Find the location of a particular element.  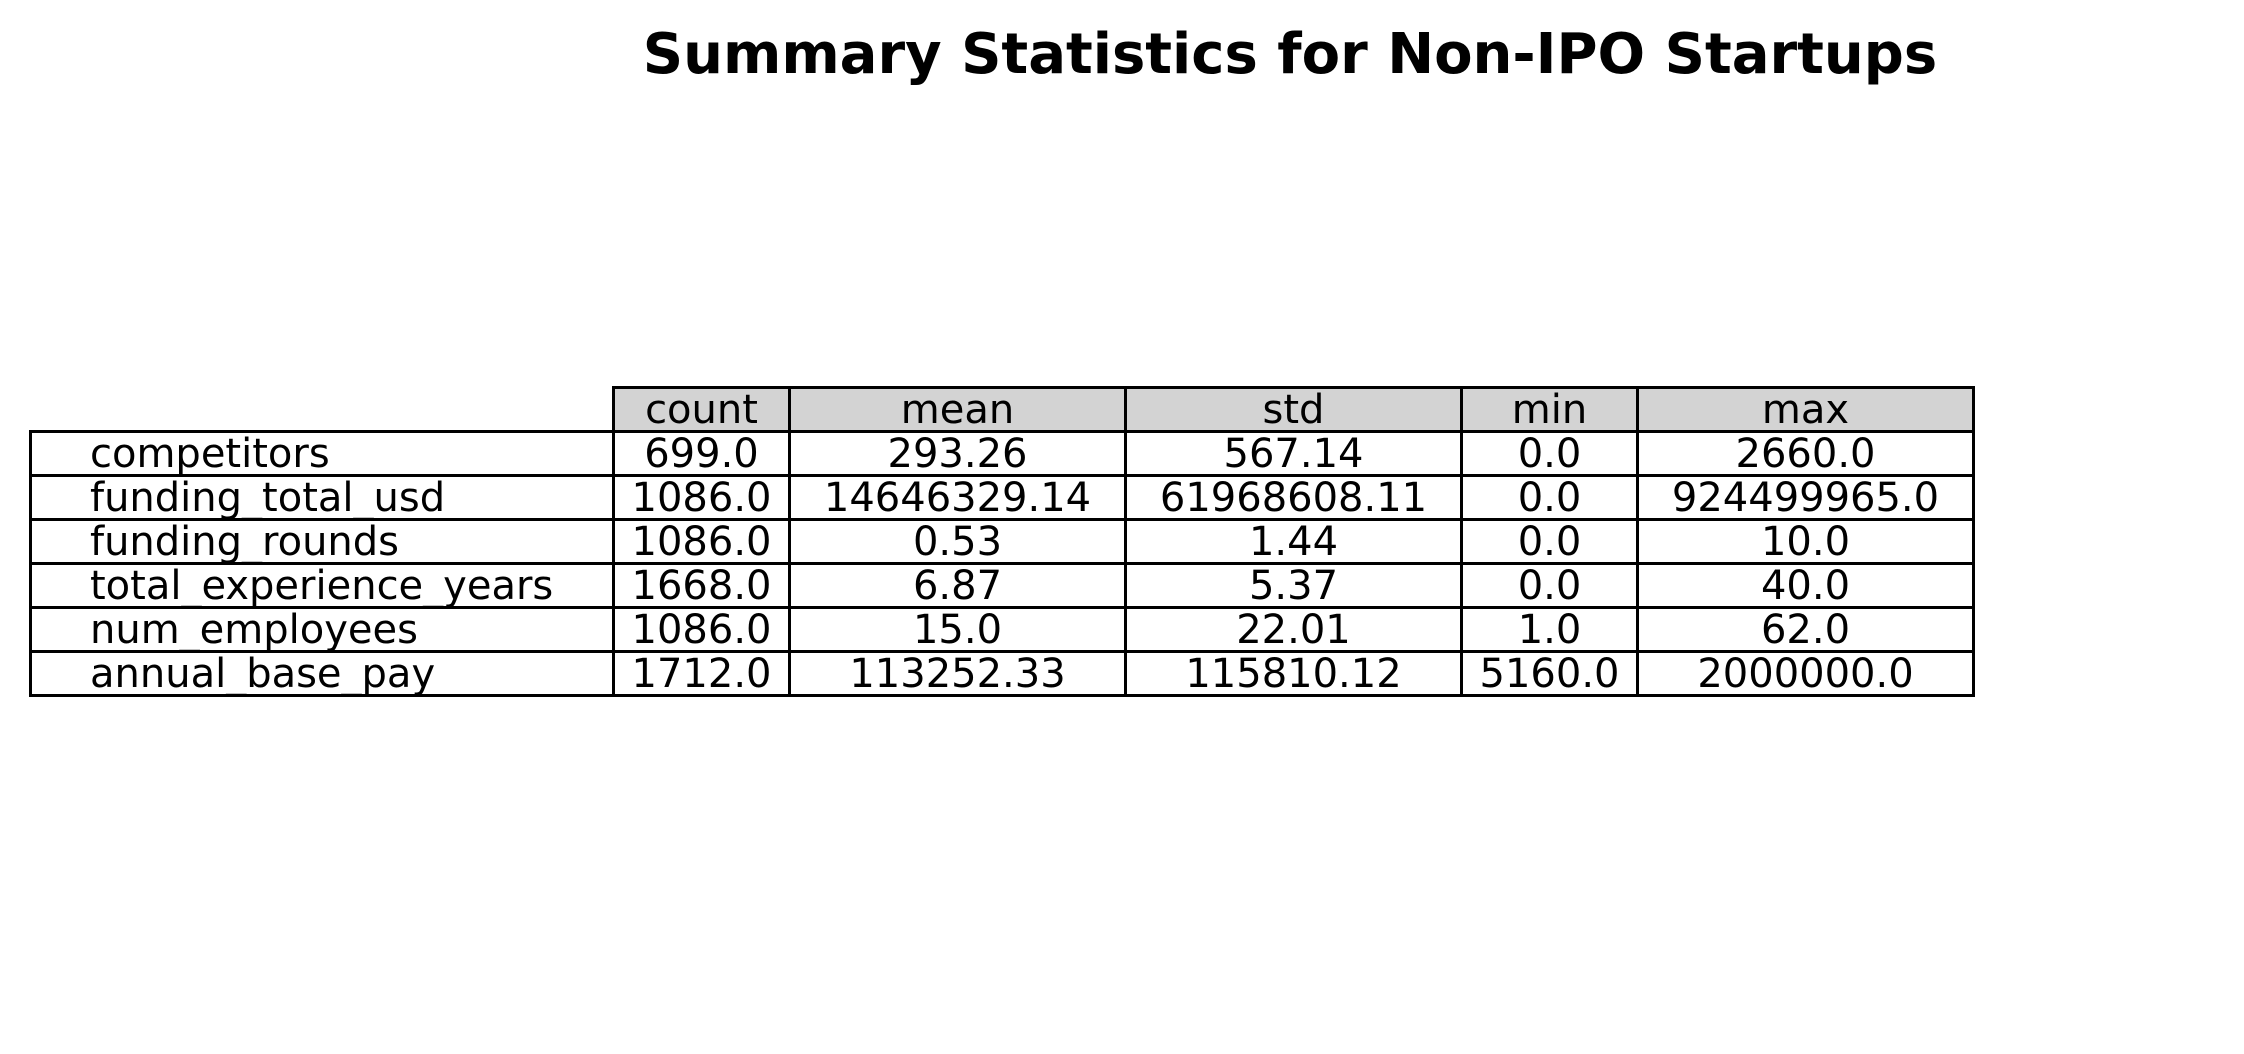

cell-std: 1.44 is located at coordinates (1293, 541).